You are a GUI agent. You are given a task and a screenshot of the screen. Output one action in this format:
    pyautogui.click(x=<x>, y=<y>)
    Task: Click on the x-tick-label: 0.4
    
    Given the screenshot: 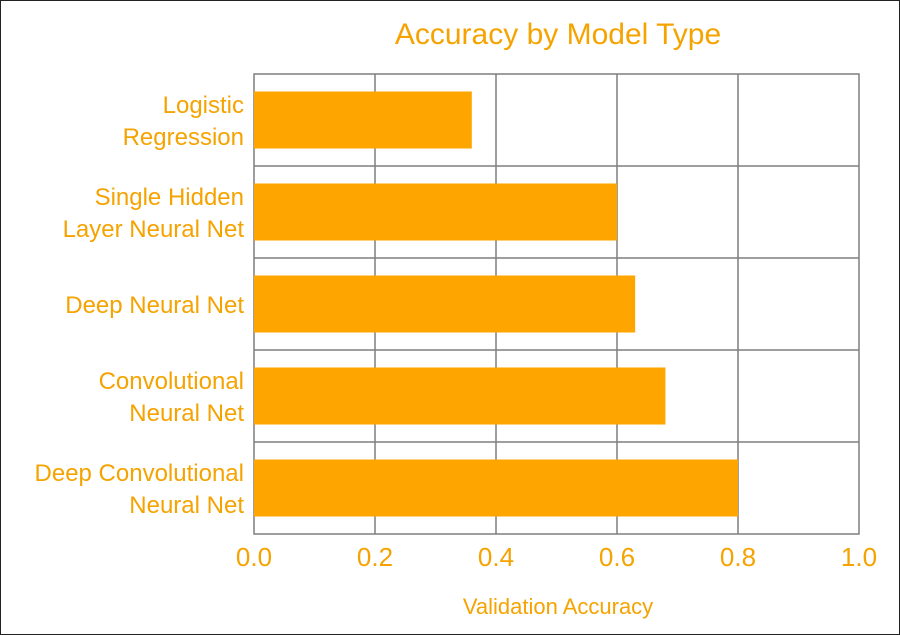 What is the action you would take?
    pyautogui.click(x=496, y=557)
    